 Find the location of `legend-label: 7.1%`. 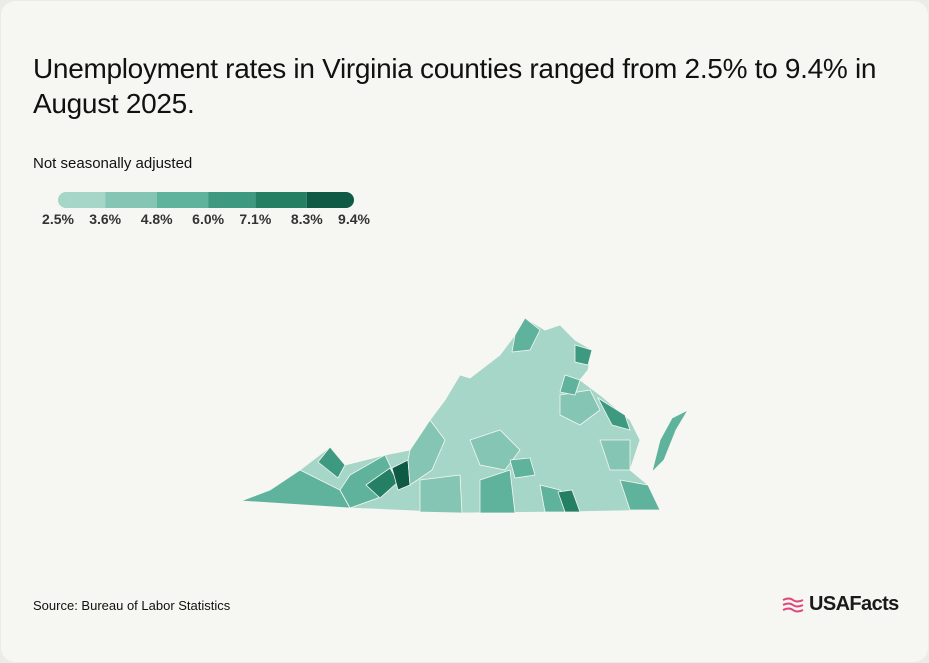

legend-label: 7.1% is located at coordinates (255, 219).